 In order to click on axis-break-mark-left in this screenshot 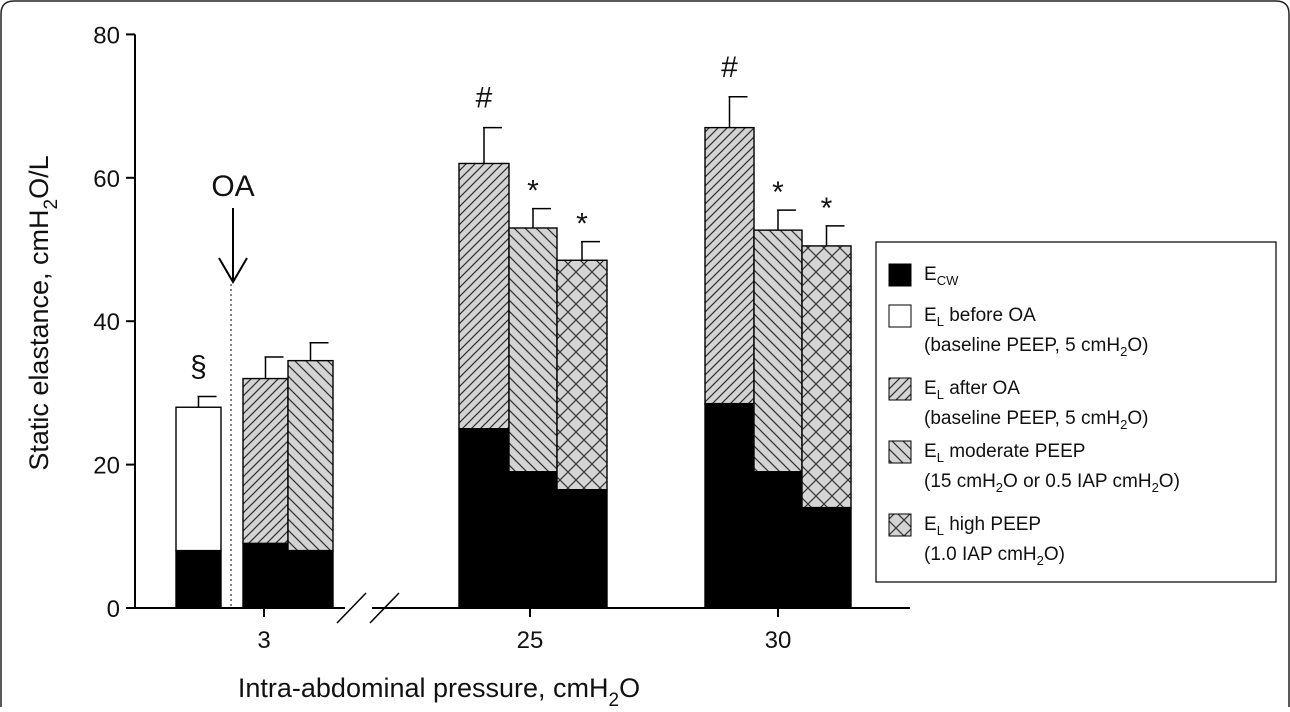, I will do `click(351, 608)`.